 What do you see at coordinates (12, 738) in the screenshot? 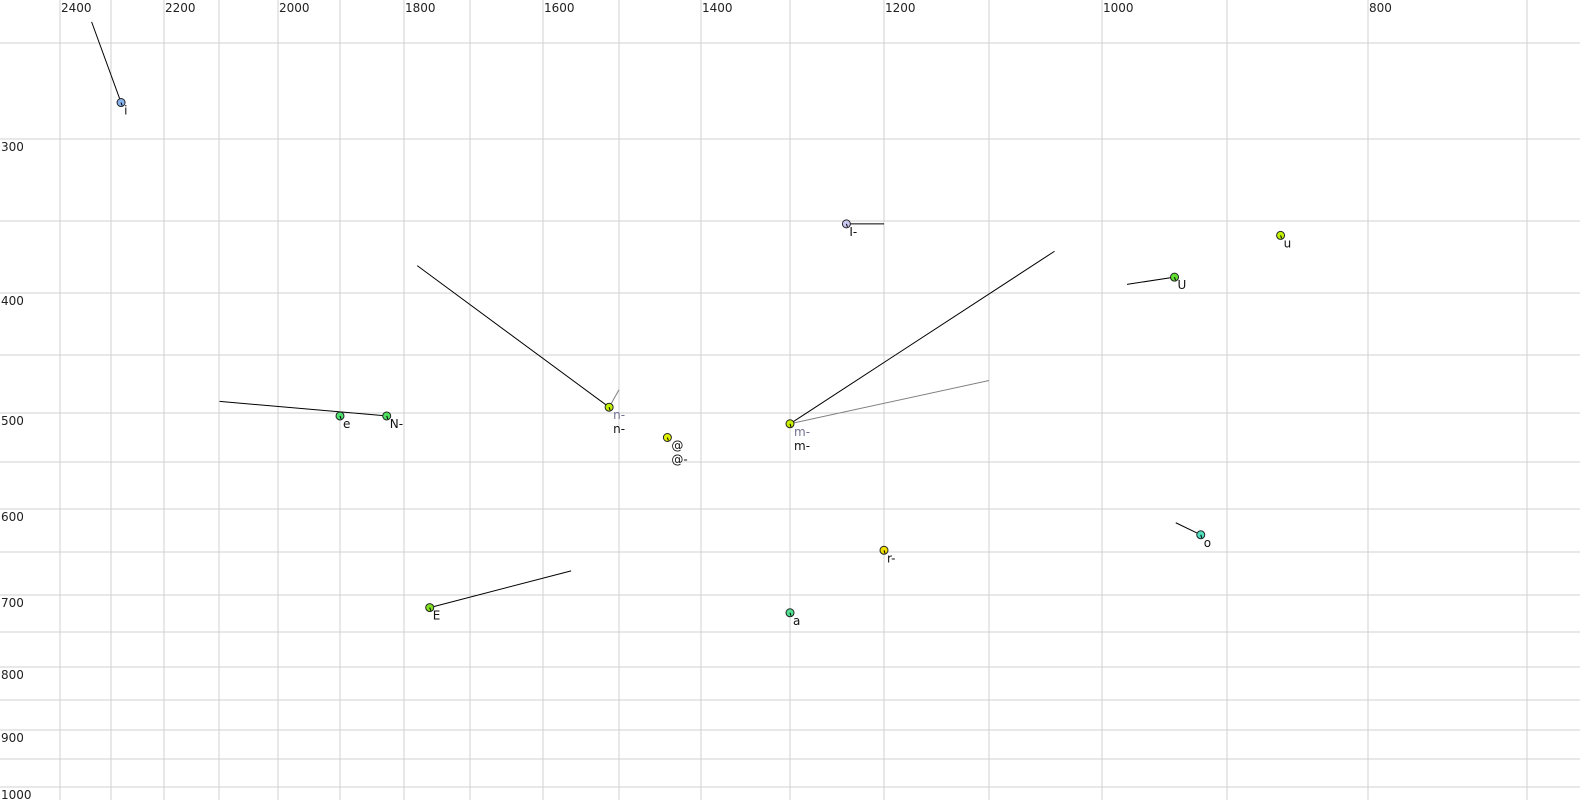
I see `y-tick-label: 900` at bounding box center [12, 738].